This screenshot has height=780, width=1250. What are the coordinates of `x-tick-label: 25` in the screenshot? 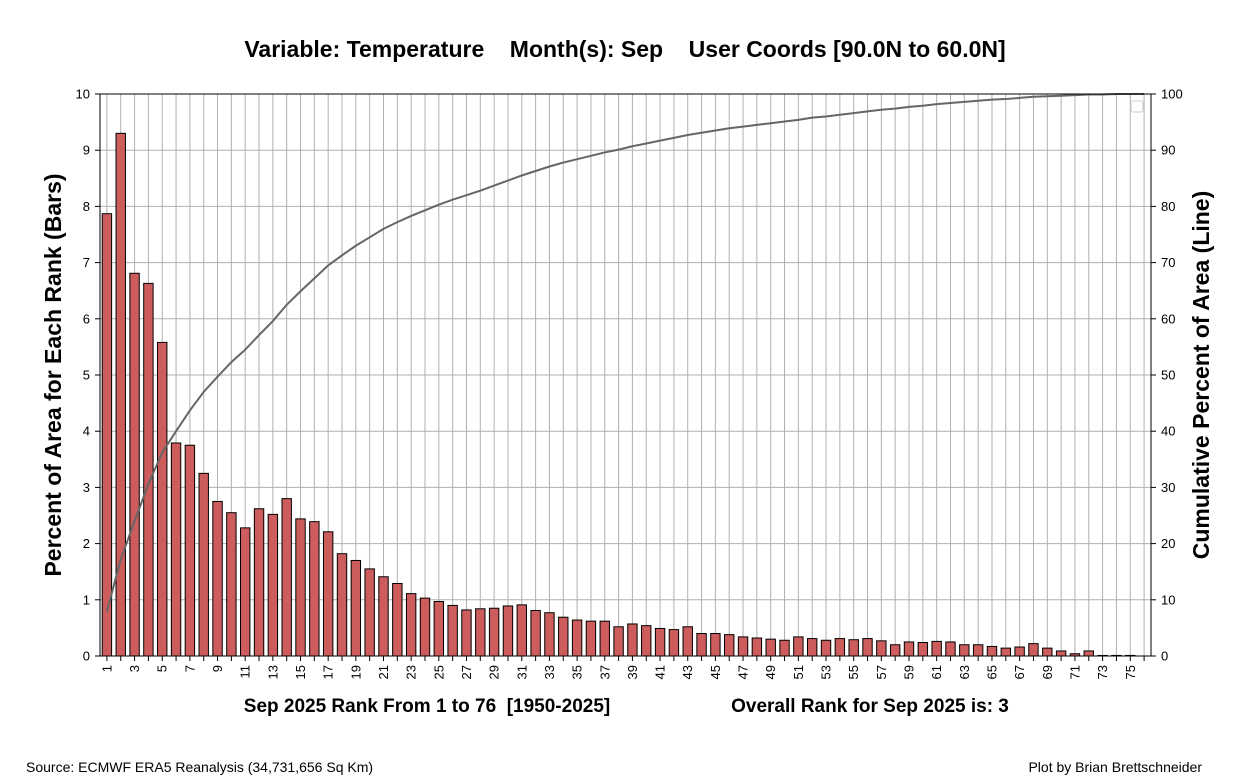 It's located at (438, 672).